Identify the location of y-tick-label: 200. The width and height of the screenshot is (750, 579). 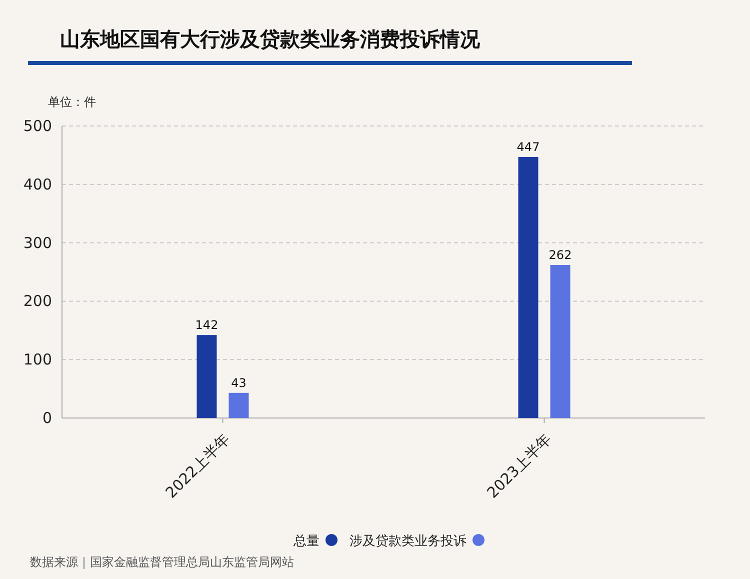
(37, 301).